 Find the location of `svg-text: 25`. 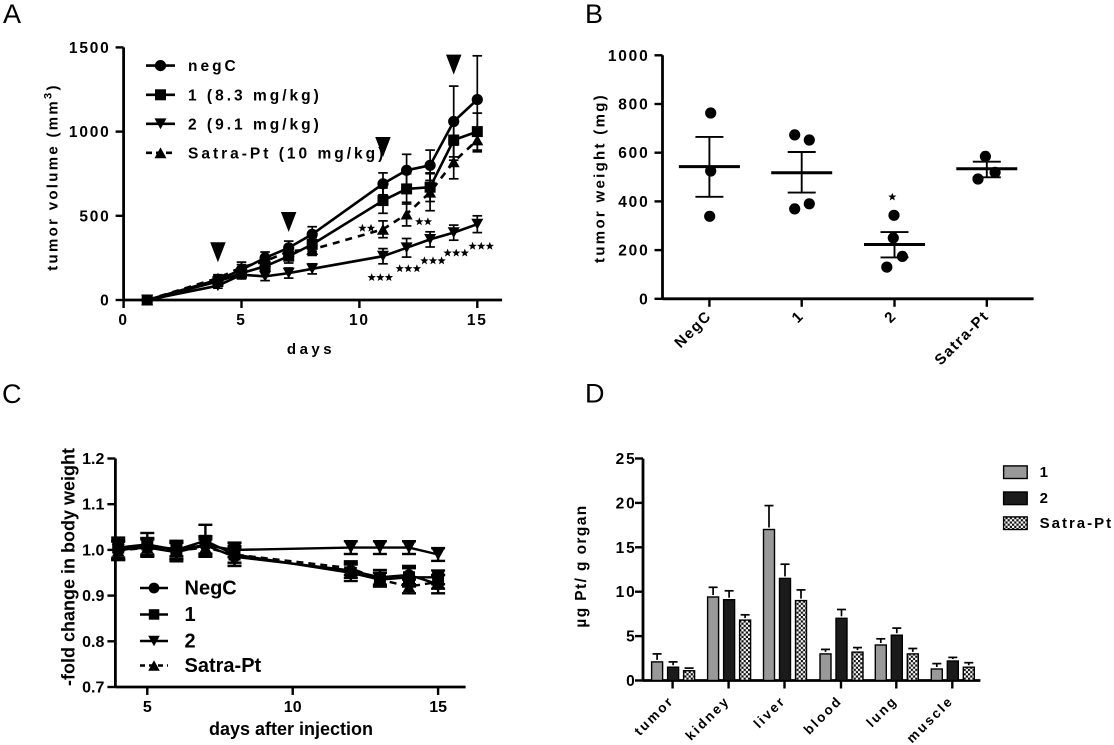

svg-text: 25 is located at coordinates (626, 459).